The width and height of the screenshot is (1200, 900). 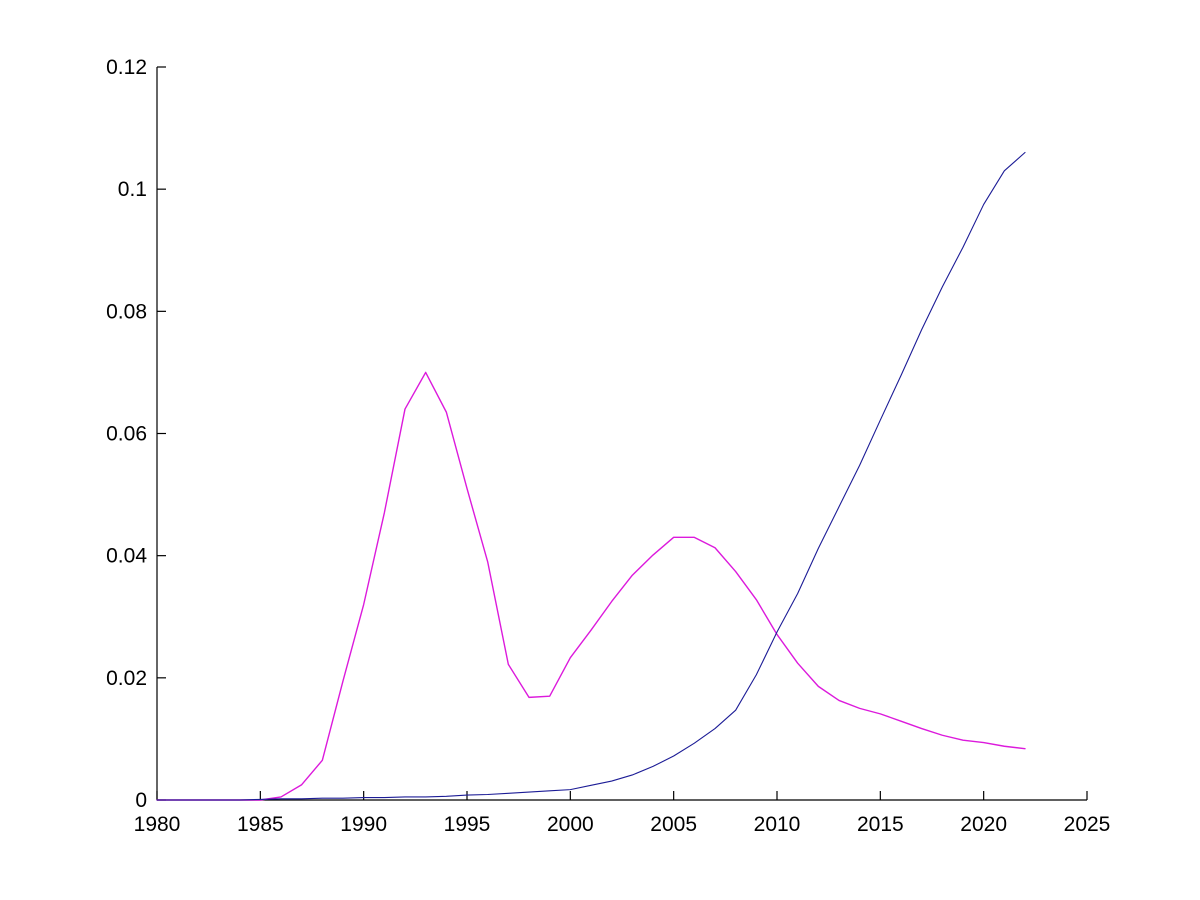 What do you see at coordinates (126, 678) in the screenshot?
I see `y-tick-label: 0.02` at bounding box center [126, 678].